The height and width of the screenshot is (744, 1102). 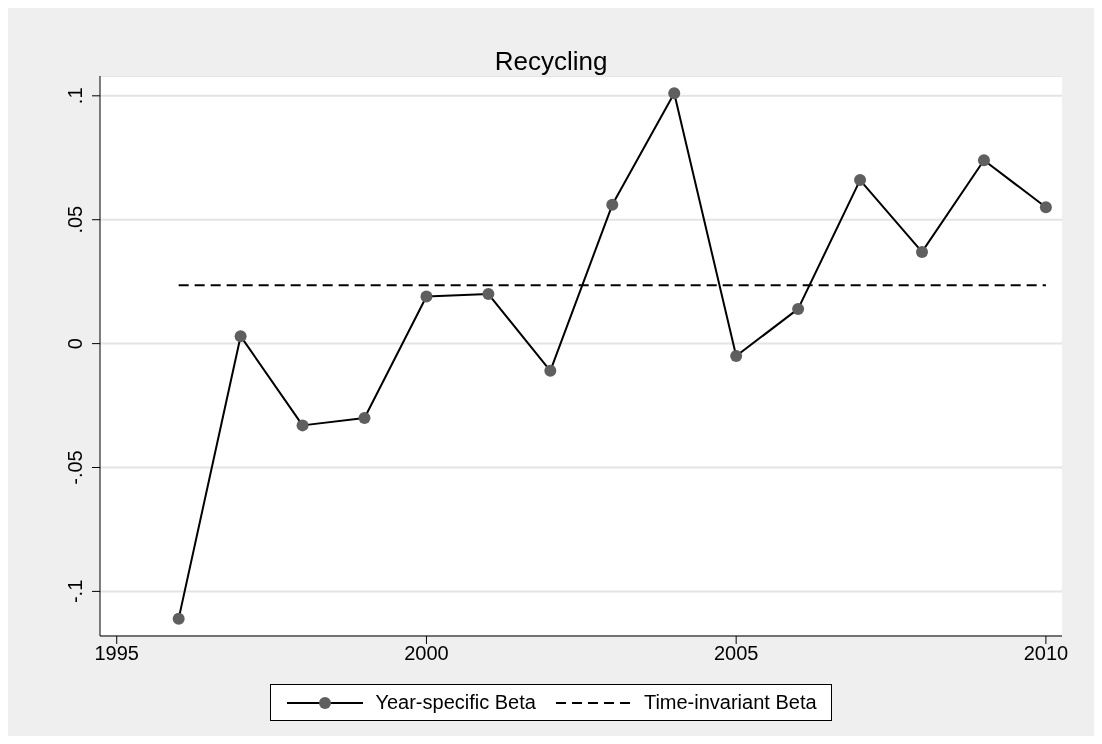 What do you see at coordinates (116, 653) in the screenshot?
I see `x-tick-label: 1995` at bounding box center [116, 653].